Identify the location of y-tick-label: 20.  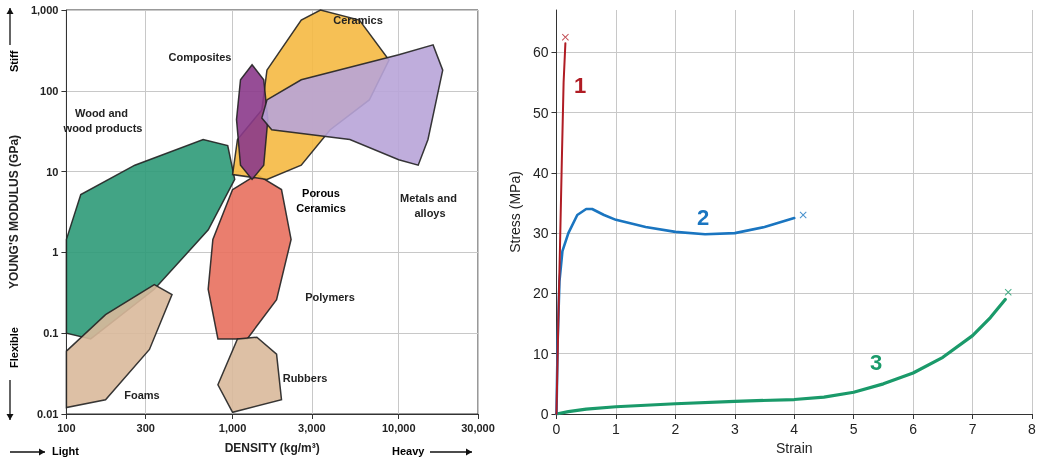
(540, 293).